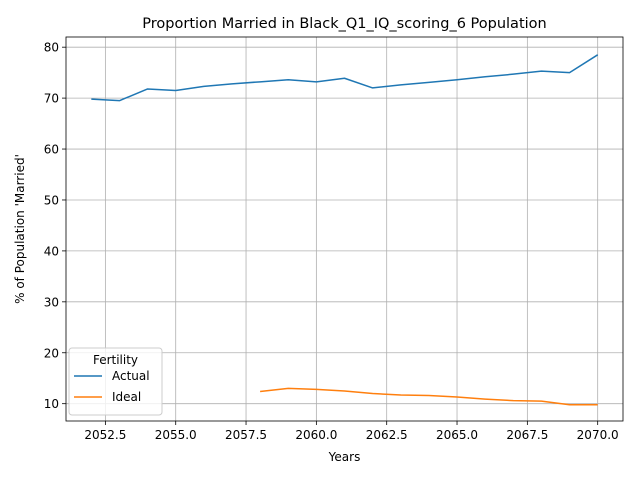 The height and width of the screenshot is (480, 640). What do you see at coordinates (598, 435) in the screenshot?
I see `x-tick-label: 2070.0` at bounding box center [598, 435].